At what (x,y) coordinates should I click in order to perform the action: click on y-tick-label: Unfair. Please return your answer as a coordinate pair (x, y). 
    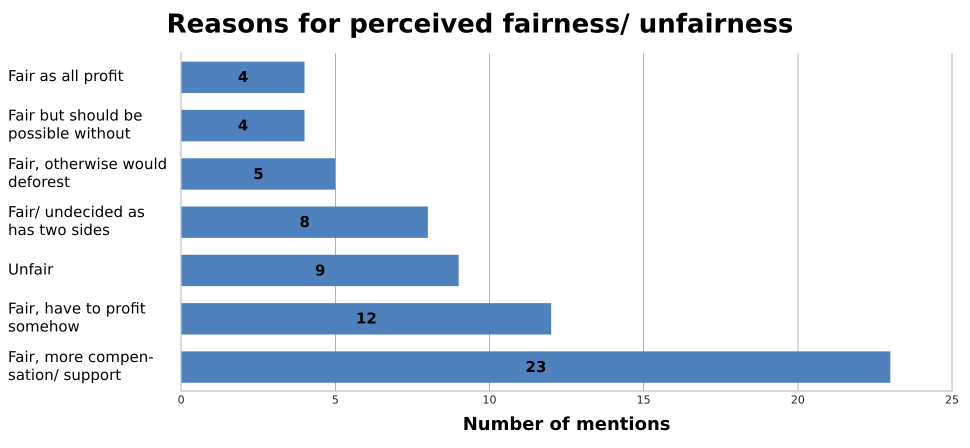
    Looking at the image, I should click on (31, 269).